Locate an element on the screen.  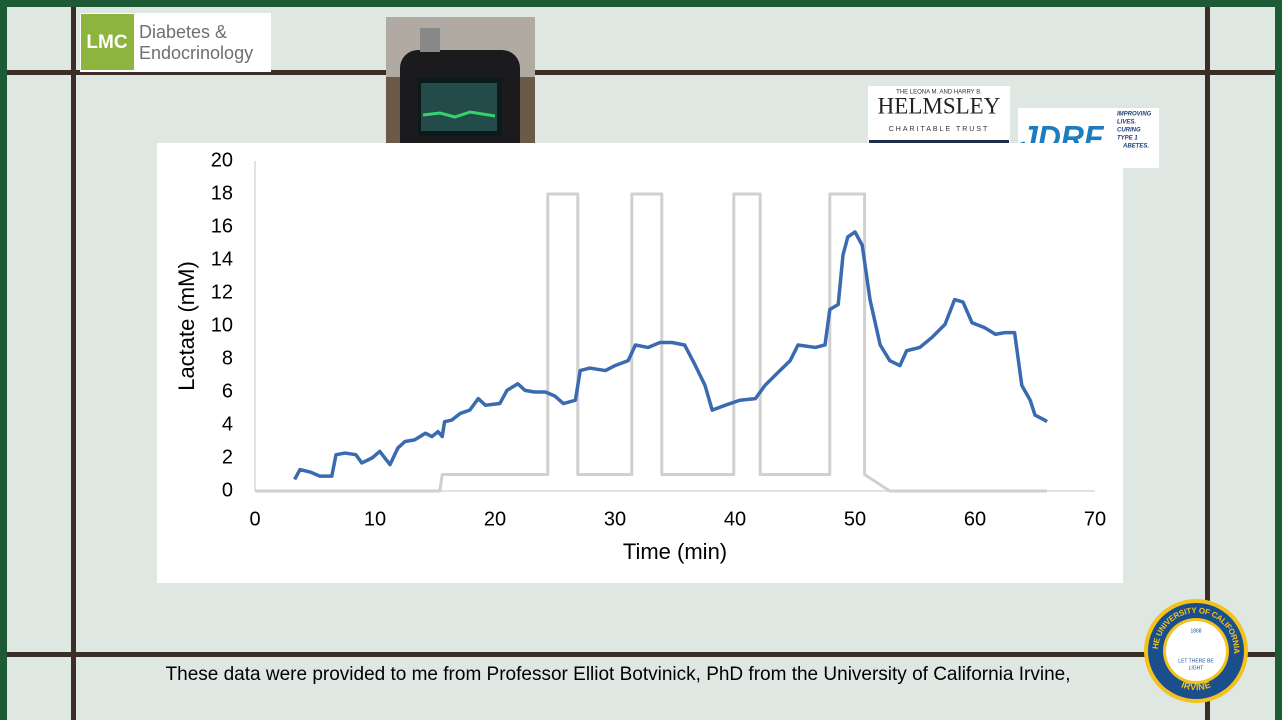
jdrf-tagline: DIABETES. is located at coordinates (1133, 147).